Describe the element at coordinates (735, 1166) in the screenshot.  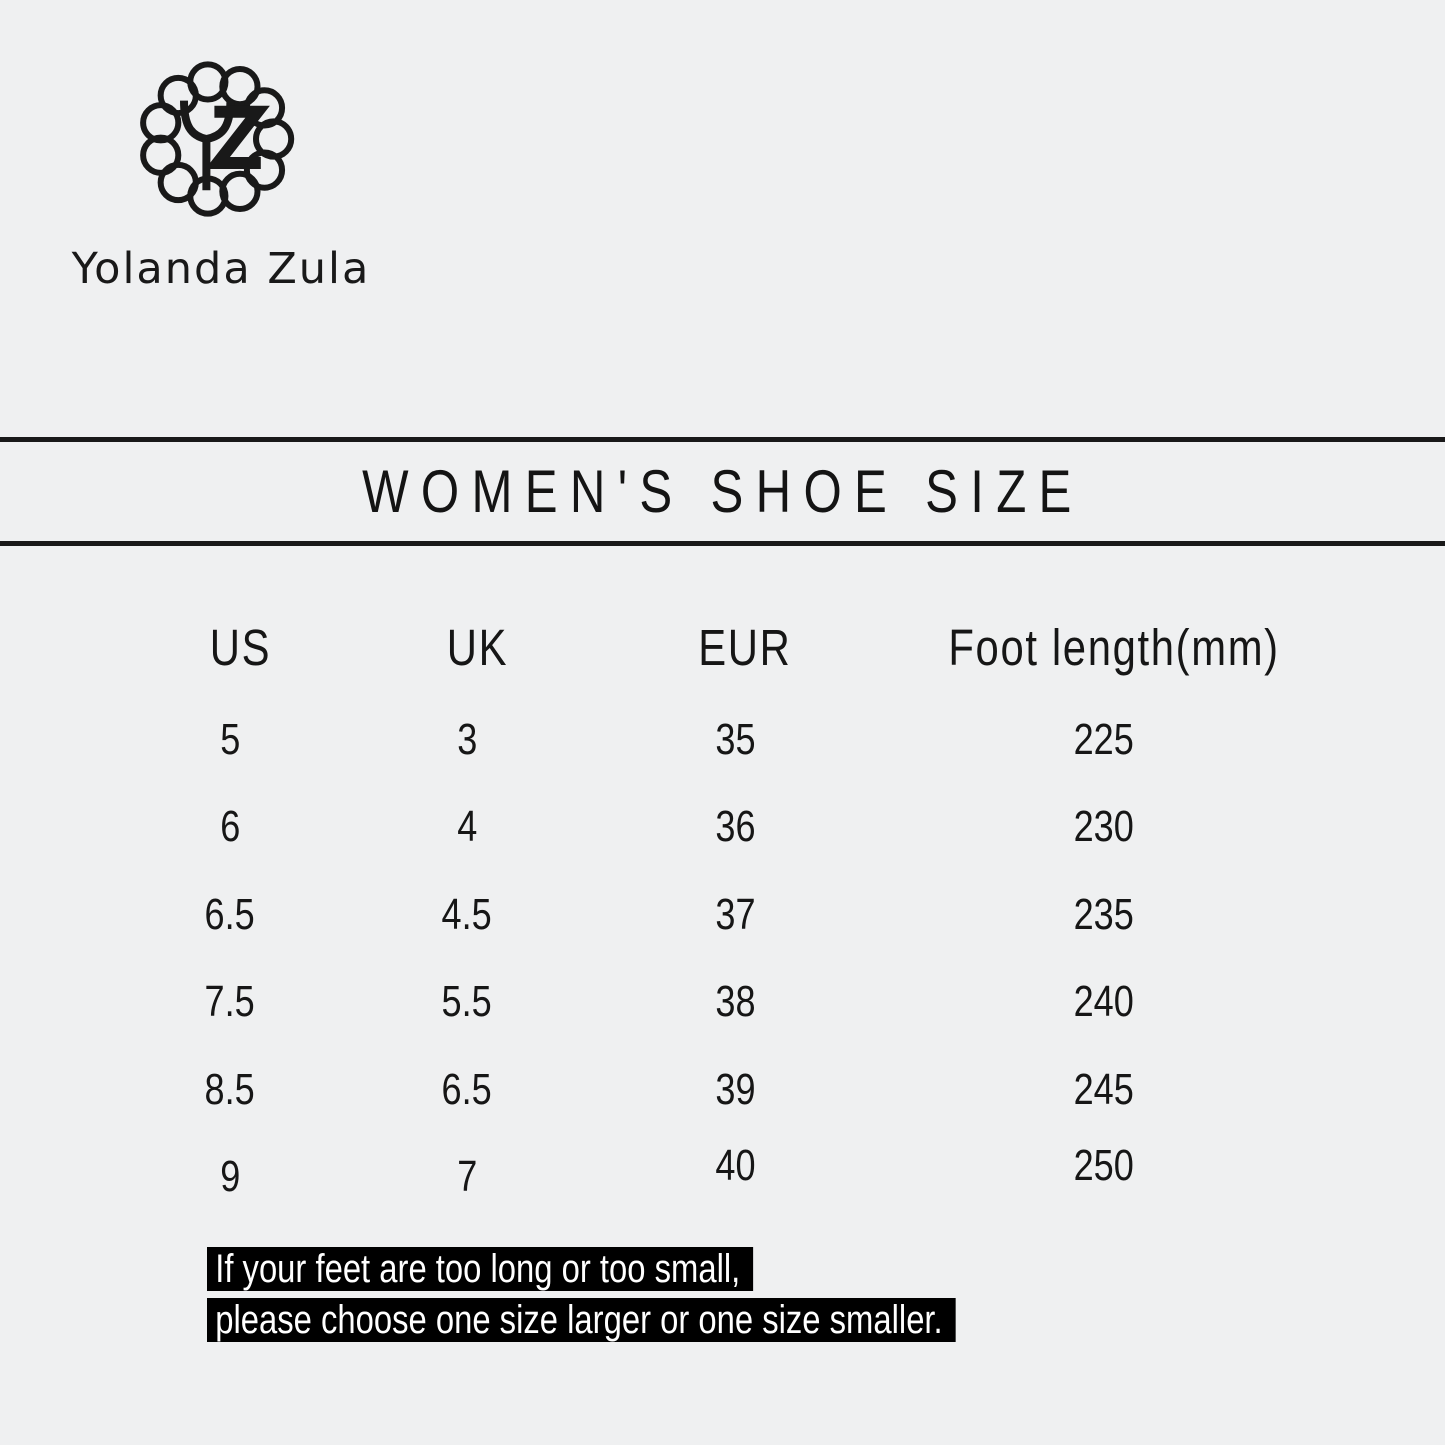
I see `table-cell: 40` at that location.